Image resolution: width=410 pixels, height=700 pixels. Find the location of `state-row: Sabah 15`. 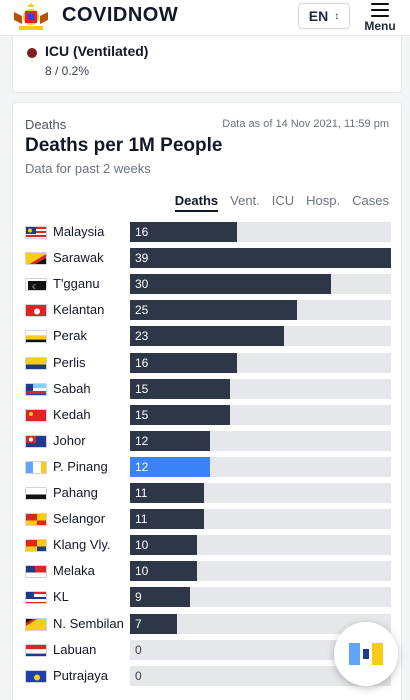

state-row: Sabah 15 is located at coordinates (208, 388).